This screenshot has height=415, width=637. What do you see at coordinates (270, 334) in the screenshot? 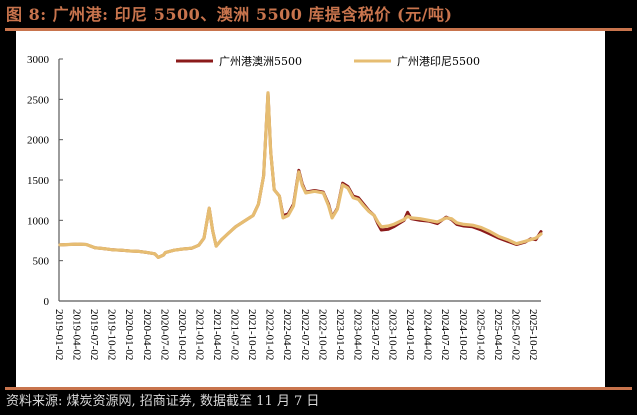
I see `x-tick-label: 2022-01-02` at bounding box center [270, 334].